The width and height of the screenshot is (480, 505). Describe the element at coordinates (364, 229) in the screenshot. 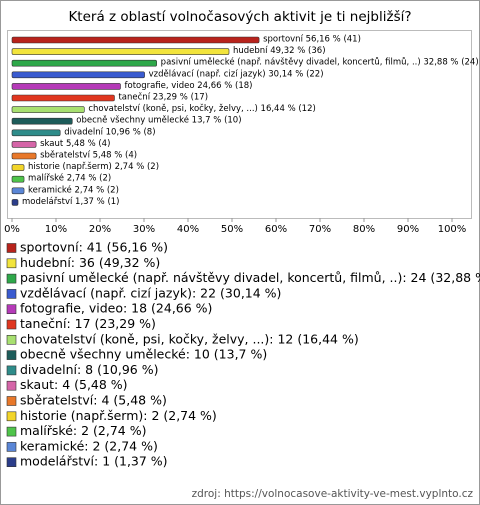

I see `x-tick-label: 80%` at that location.